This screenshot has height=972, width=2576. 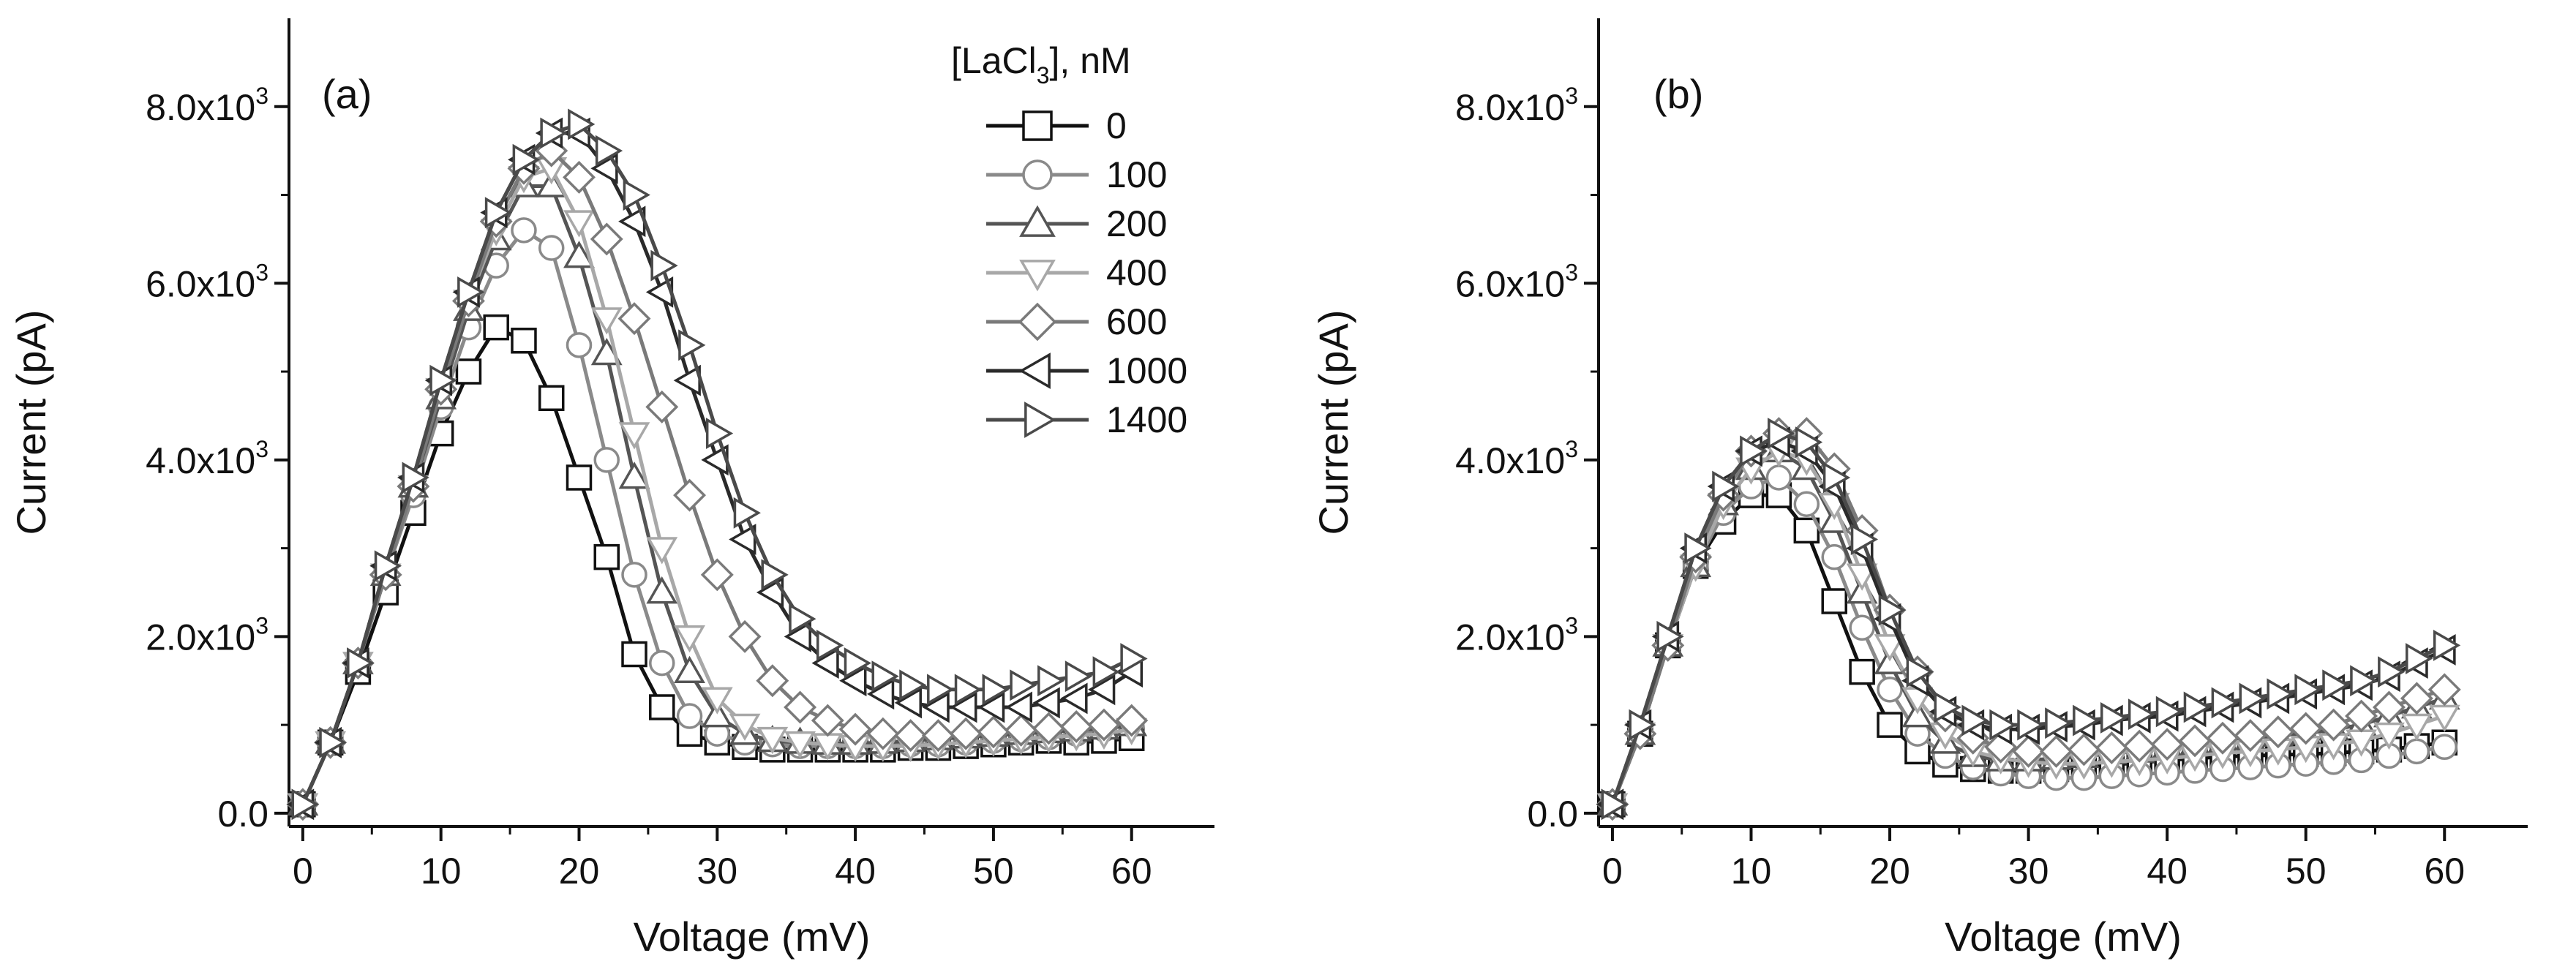 I want to click on legend-label: 1000, so click(x=1146, y=371).